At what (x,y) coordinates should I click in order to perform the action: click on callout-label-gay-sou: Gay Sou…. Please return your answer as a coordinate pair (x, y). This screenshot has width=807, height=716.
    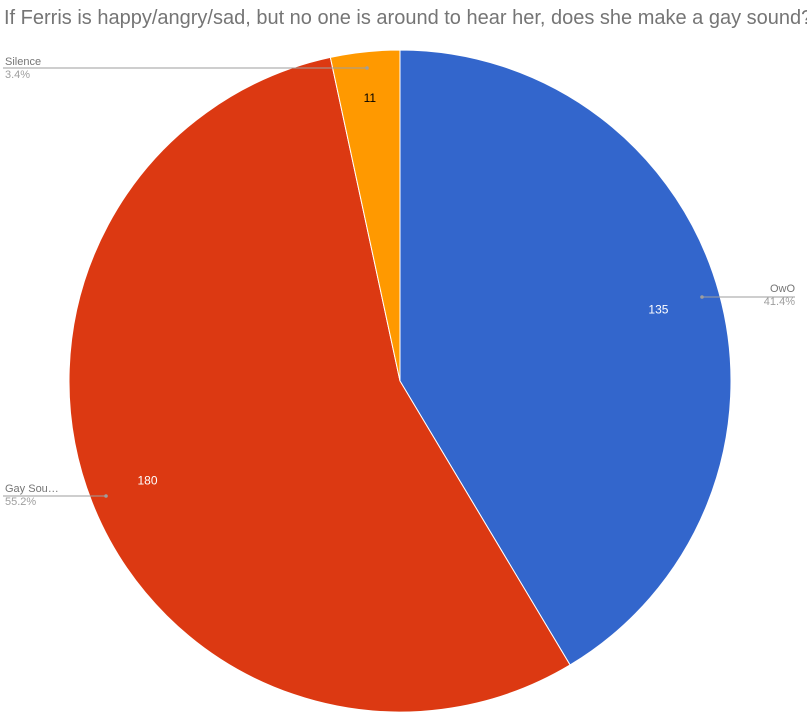
    Looking at the image, I should click on (32, 489).